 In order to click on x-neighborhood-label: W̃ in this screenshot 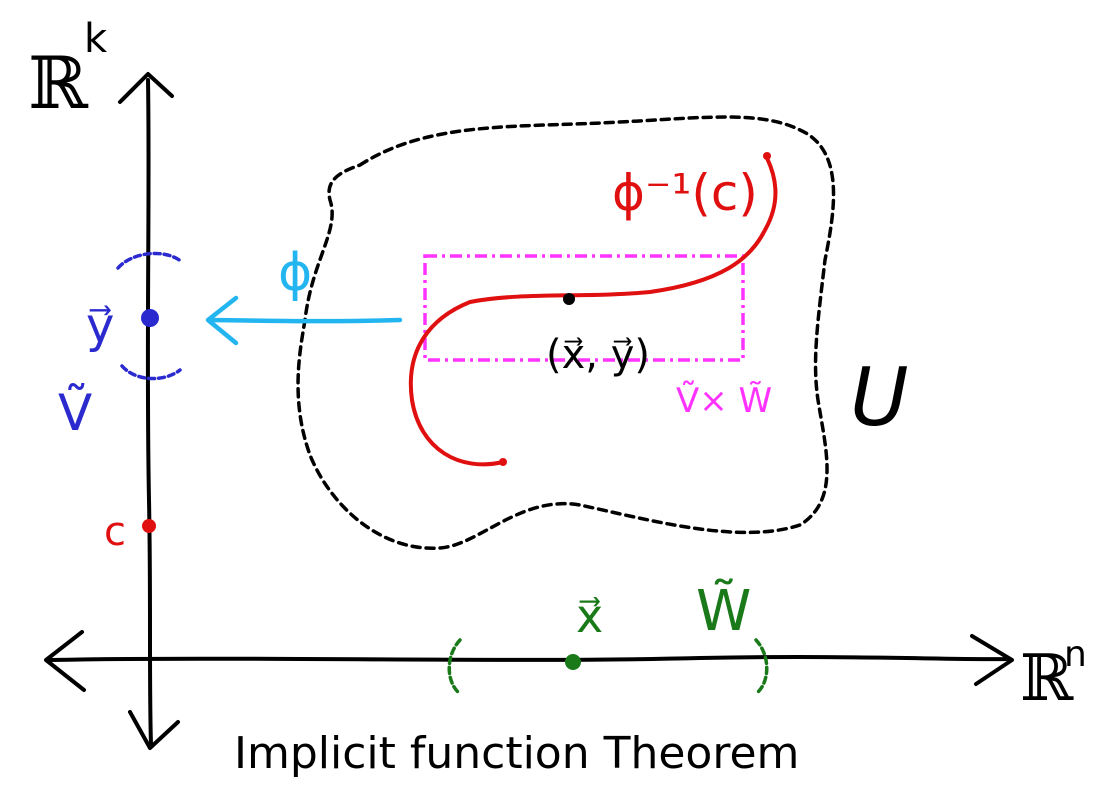, I will do `click(723, 611)`.